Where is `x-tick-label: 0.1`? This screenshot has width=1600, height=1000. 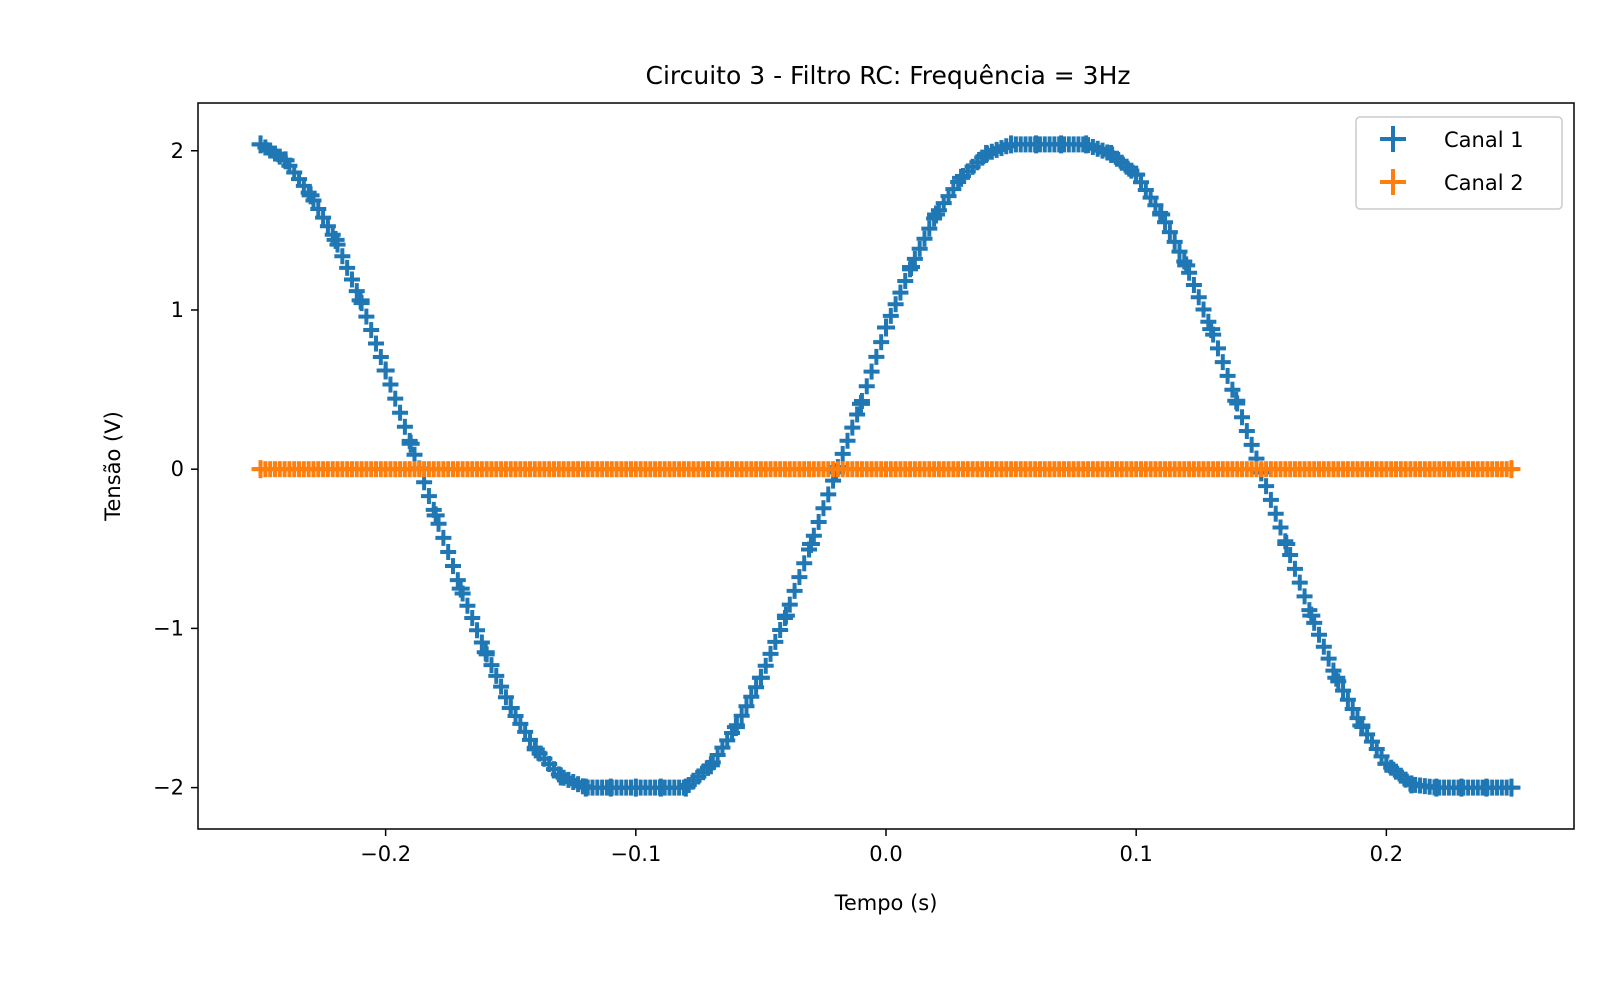 x-tick-label: 0.1 is located at coordinates (1135, 854).